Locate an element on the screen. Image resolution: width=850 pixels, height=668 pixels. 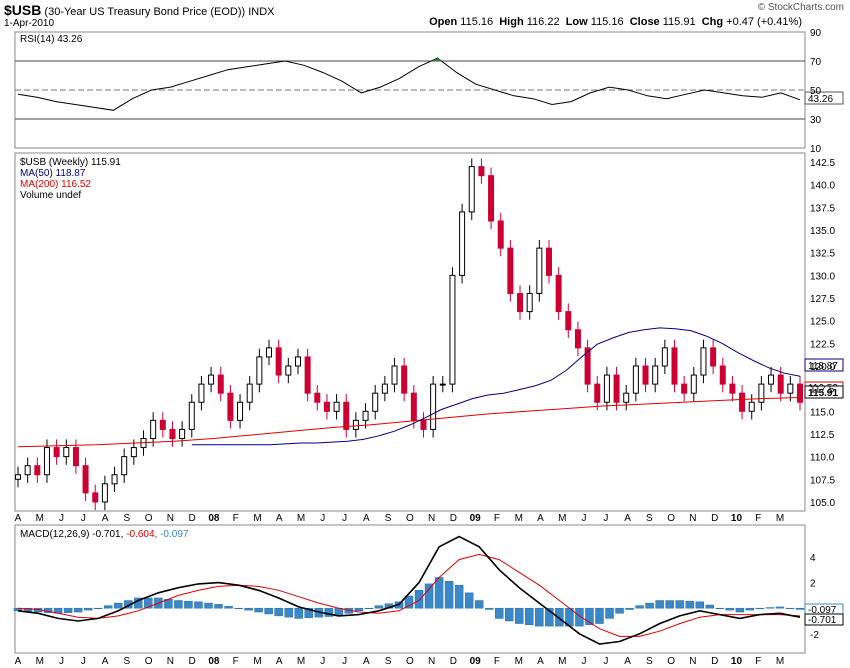
symbol: $USB is located at coordinates (23, 10).